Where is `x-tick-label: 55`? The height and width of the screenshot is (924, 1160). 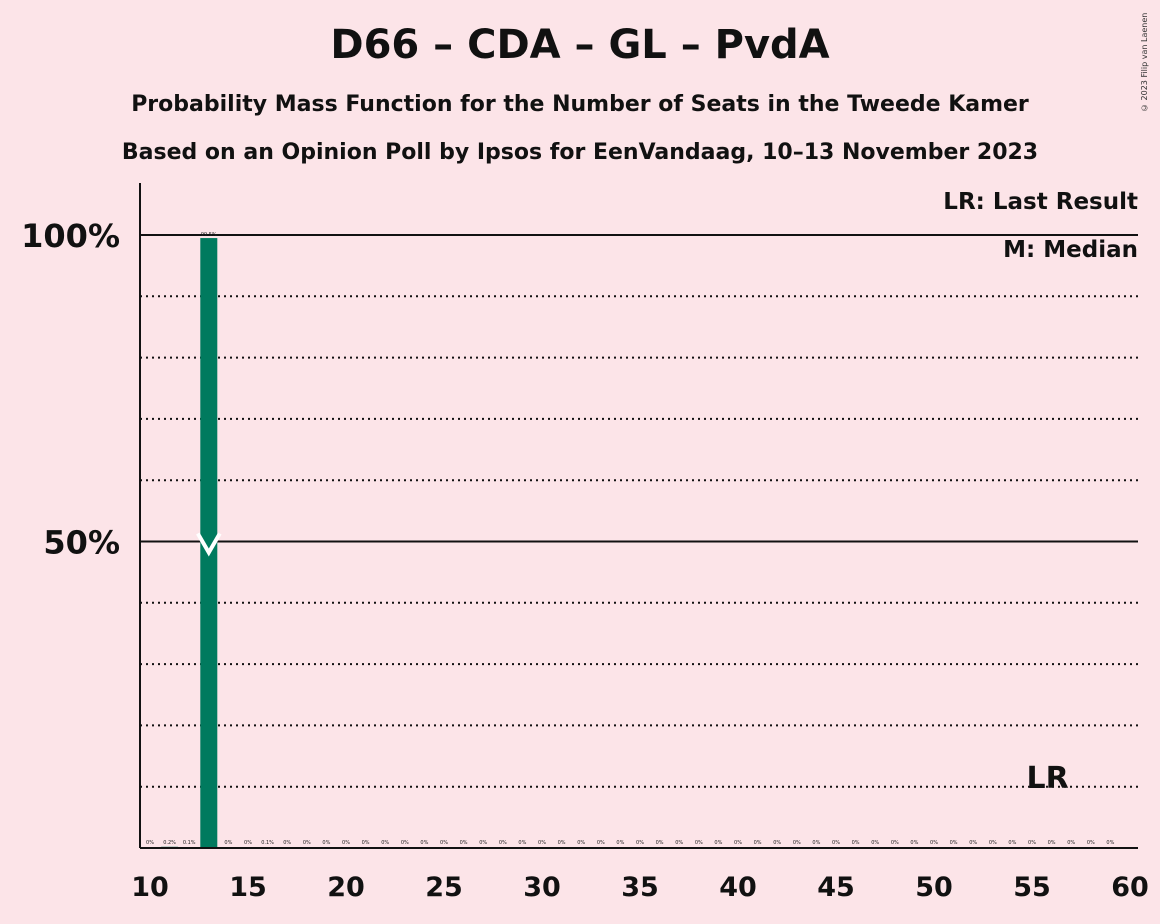
x-tick-label: 55 is located at coordinates (1032, 887).